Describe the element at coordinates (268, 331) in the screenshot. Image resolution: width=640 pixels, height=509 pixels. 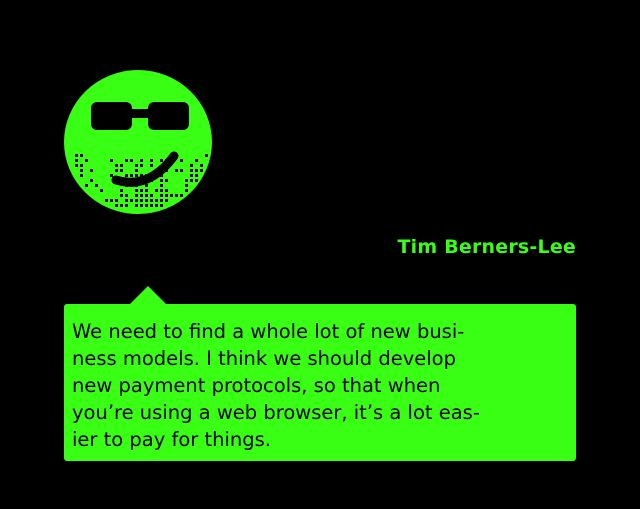
I see `quote-line: We need to find a whole lot of new busi-` at that location.